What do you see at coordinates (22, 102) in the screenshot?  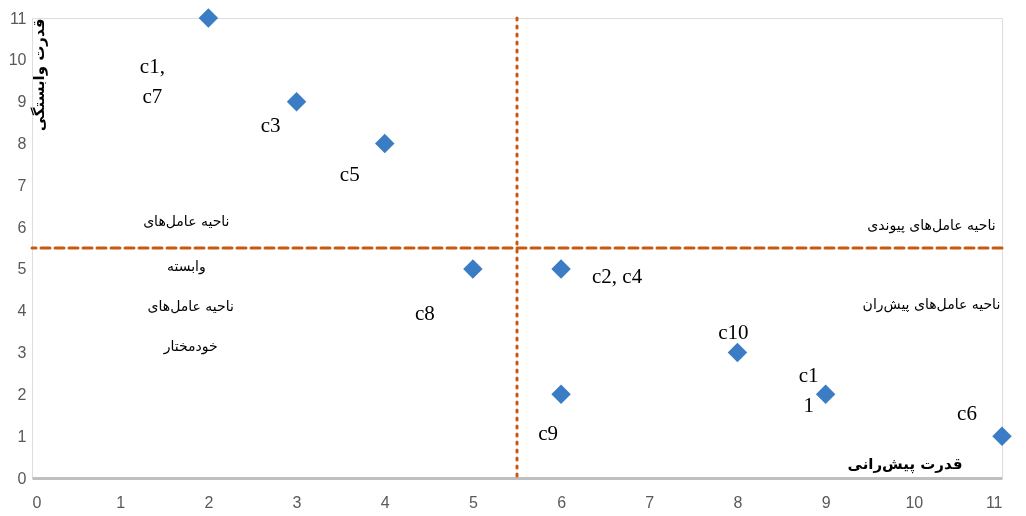 I see `y-tick-label: 9` at bounding box center [22, 102].